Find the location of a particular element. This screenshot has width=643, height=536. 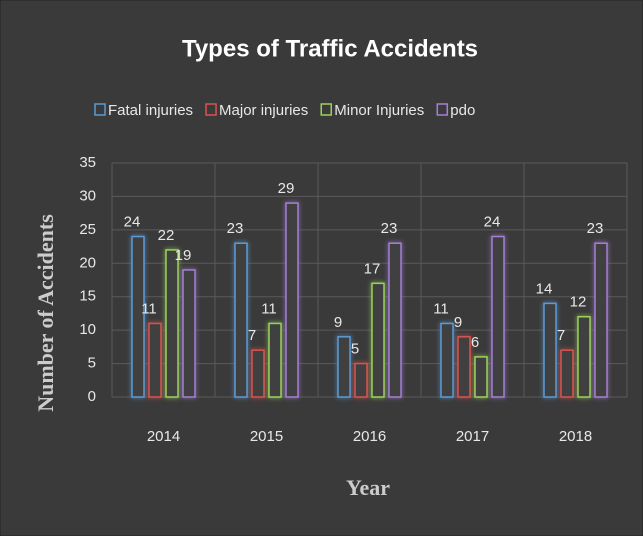

y-tick-label: 25 is located at coordinates (87, 229).